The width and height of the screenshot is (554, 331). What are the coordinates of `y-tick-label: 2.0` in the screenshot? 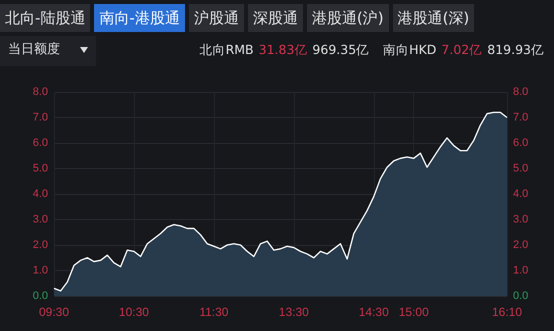 It's located at (40, 245).